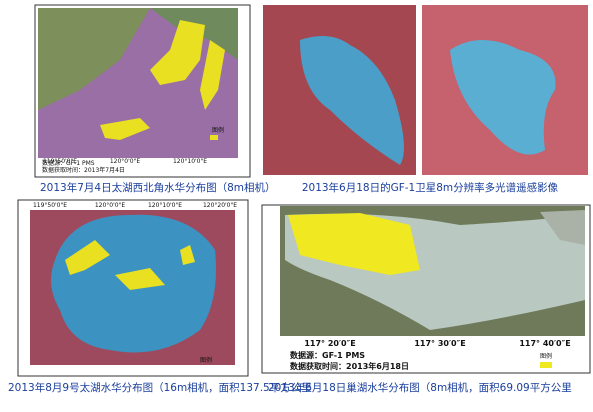 The image size is (593, 412). What do you see at coordinates (220, 205) in the screenshot?
I see `longitude-label: 120°20'0"E` at bounding box center [220, 205].